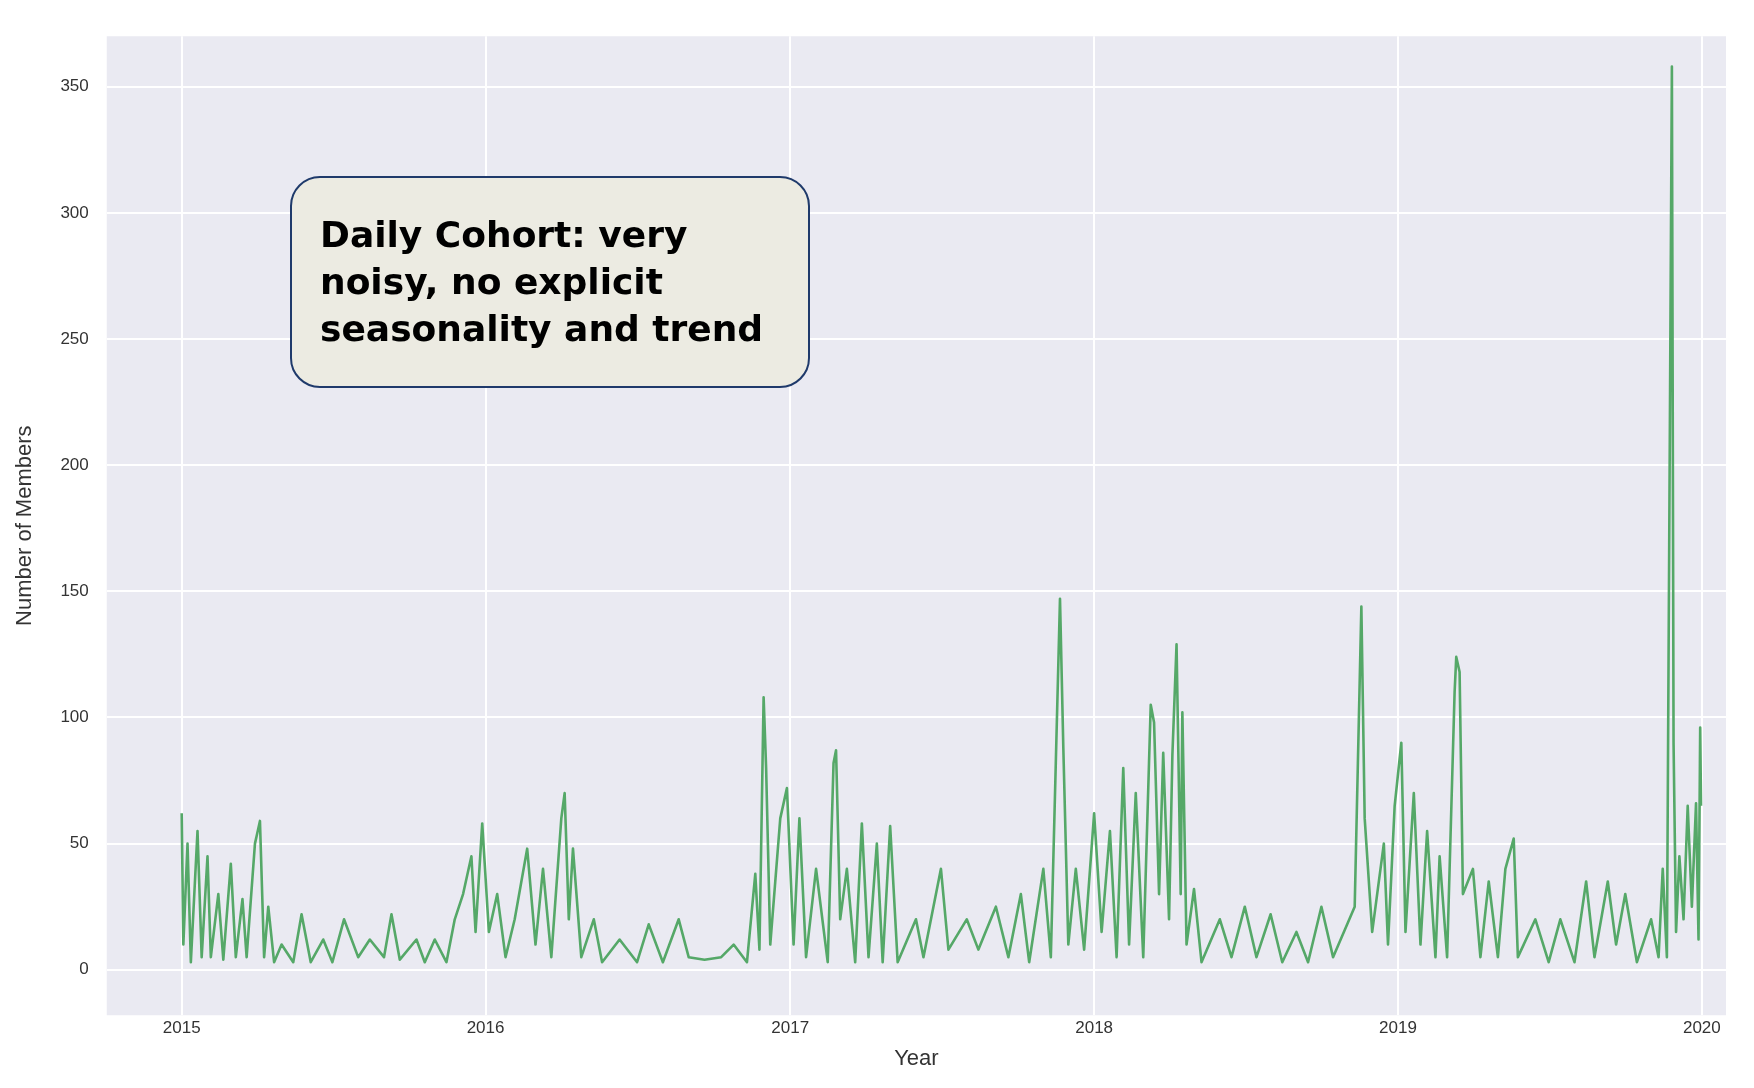  I want to click on y-tick-label: 150, so click(74, 590).